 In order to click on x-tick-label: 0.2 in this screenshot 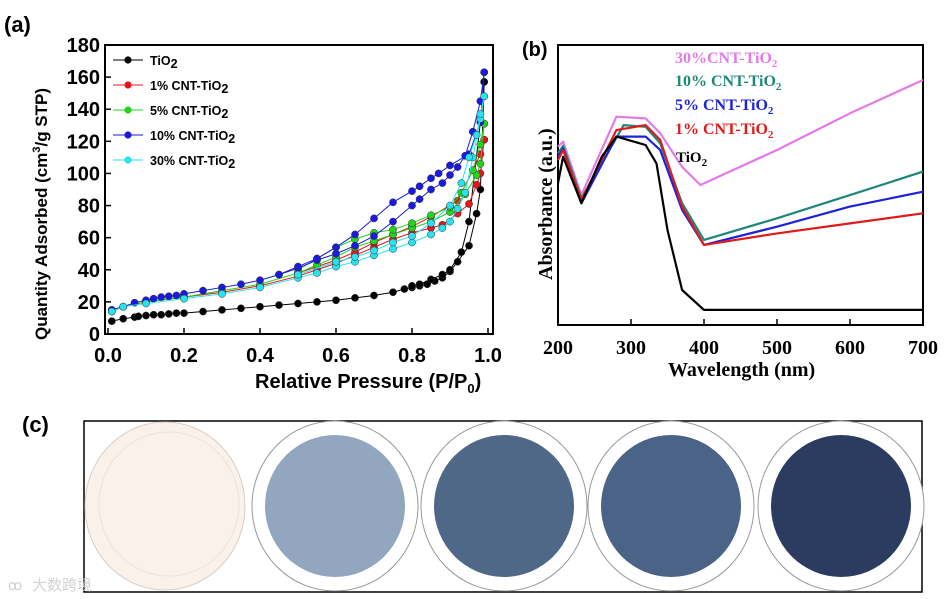, I will do `click(184, 356)`.